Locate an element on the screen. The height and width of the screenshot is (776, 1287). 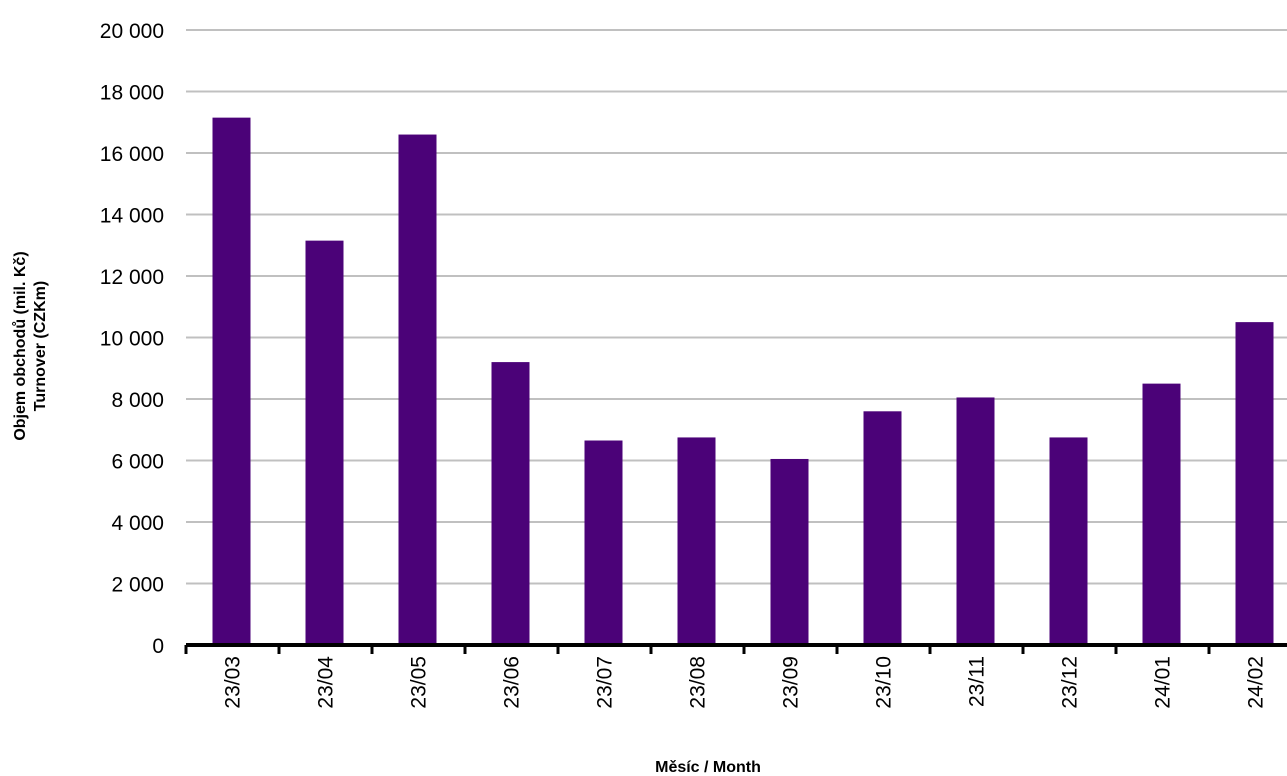
x-tick-label: 23/10 is located at coordinates (884, 682).